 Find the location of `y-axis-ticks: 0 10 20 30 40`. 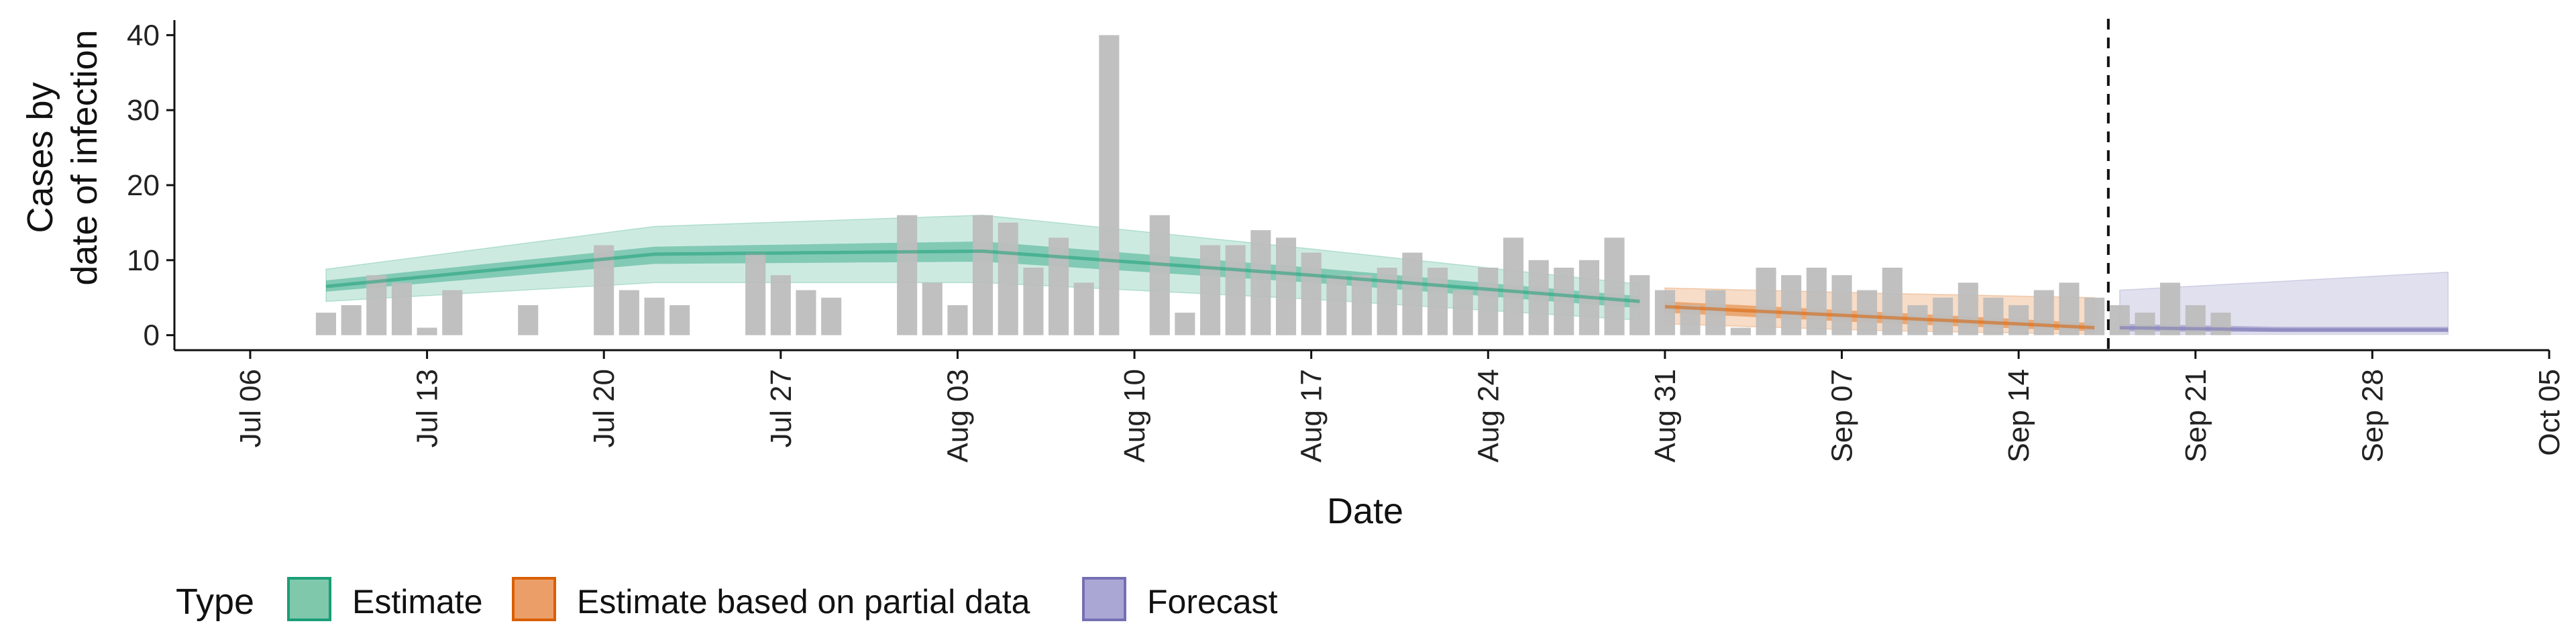

y-axis-ticks: 0 10 20 30 40 is located at coordinates (150, 185).